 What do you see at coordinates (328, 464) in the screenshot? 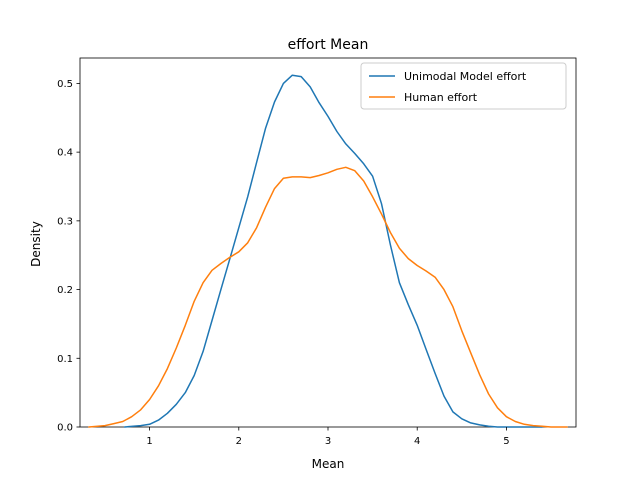
I see `x-axis-label: Mean` at bounding box center [328, 464].